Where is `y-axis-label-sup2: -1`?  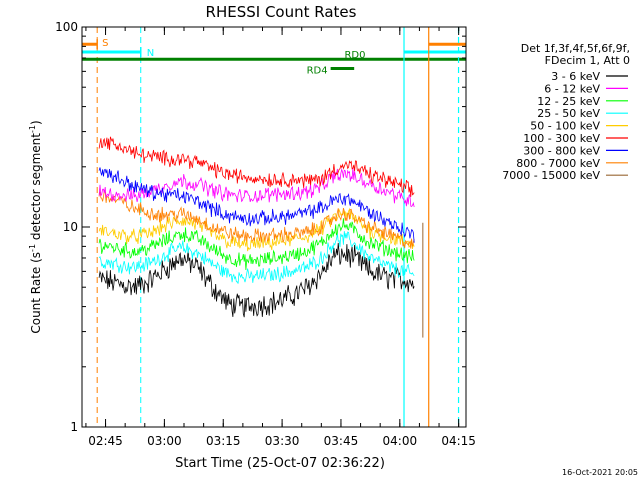
y-axis-label-sup2: -1 is located at coordinates (32, 129).